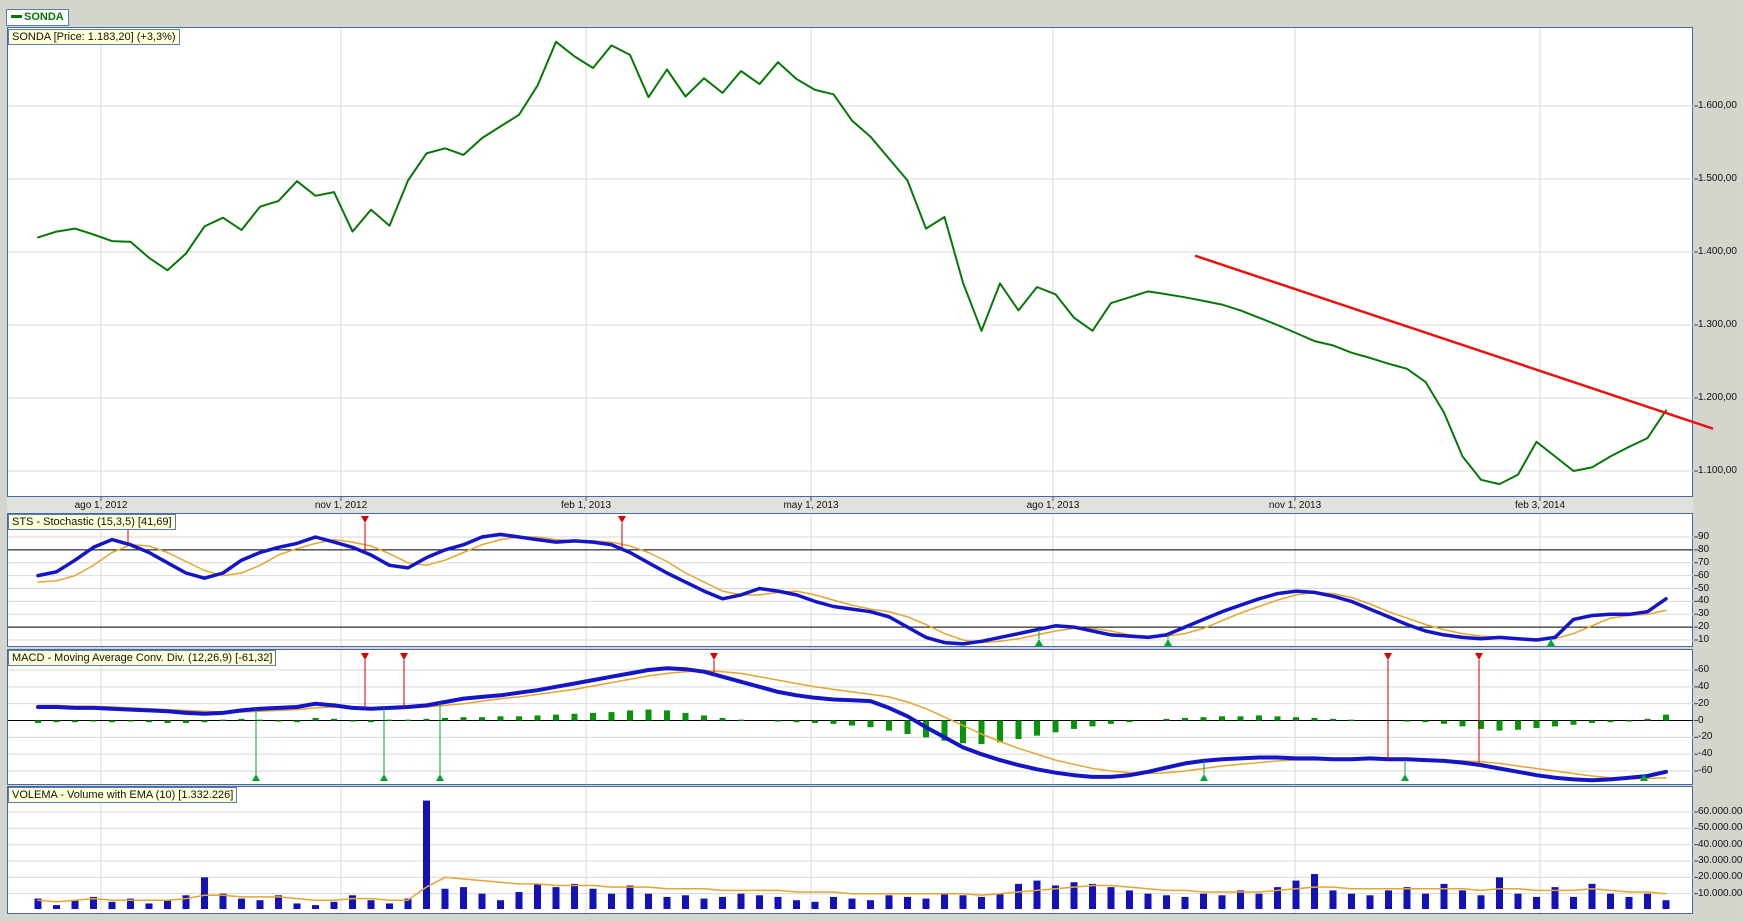 The image size is (1743, 921). Describe the element at coordinates (850, 580) in the screenshot. I see `stochastic-panel` at that location.